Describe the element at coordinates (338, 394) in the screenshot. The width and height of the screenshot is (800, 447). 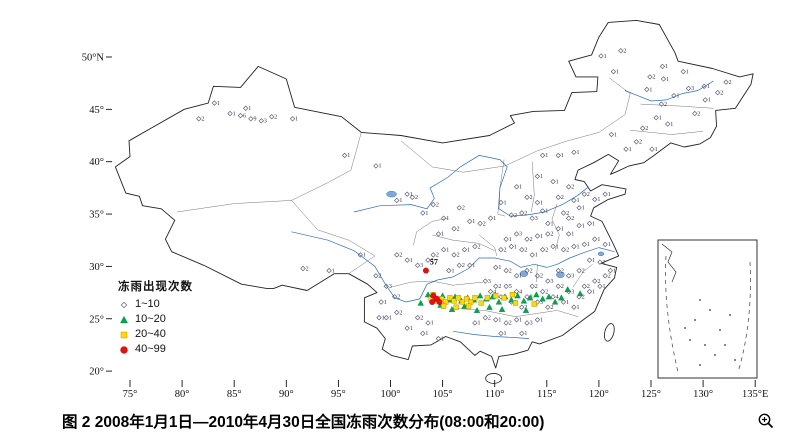
I see `svg-text: 95°` at that location.